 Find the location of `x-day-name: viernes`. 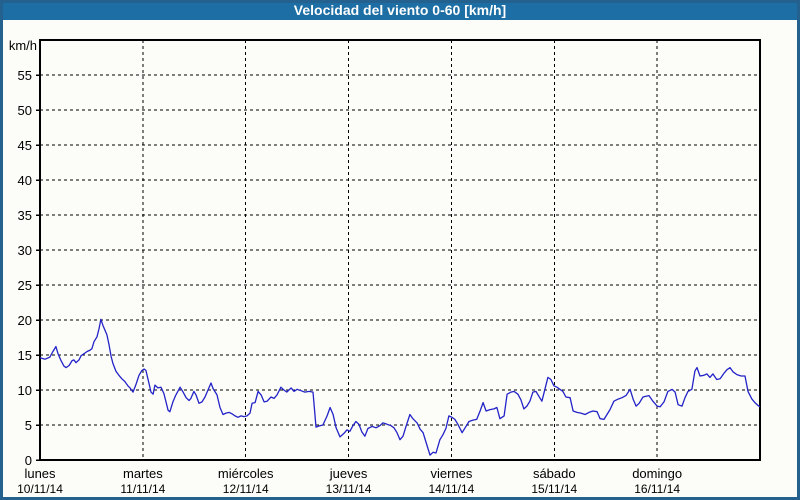

x-day-name: viernes is located at coordinates (451, 473).